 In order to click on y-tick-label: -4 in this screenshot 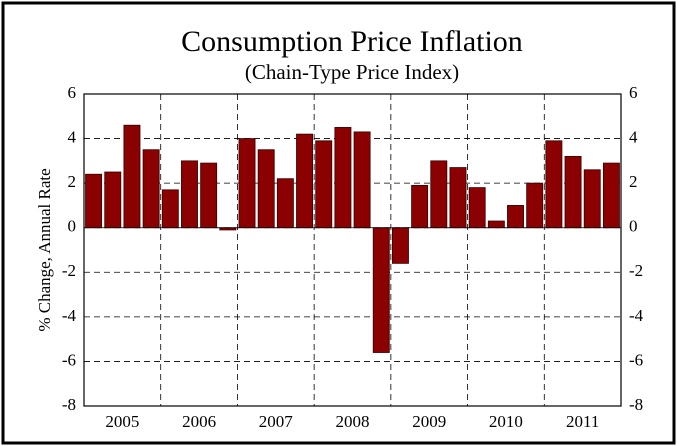, I will do `click(69, 315)`.